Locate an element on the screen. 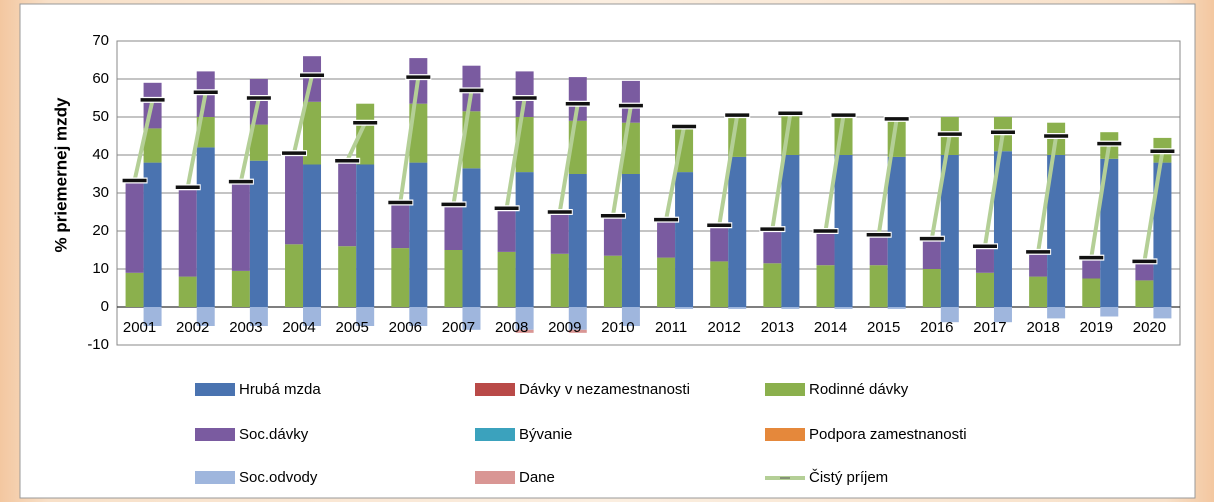  legend-label: Čistý príjem is located at coordinates (848, 477).